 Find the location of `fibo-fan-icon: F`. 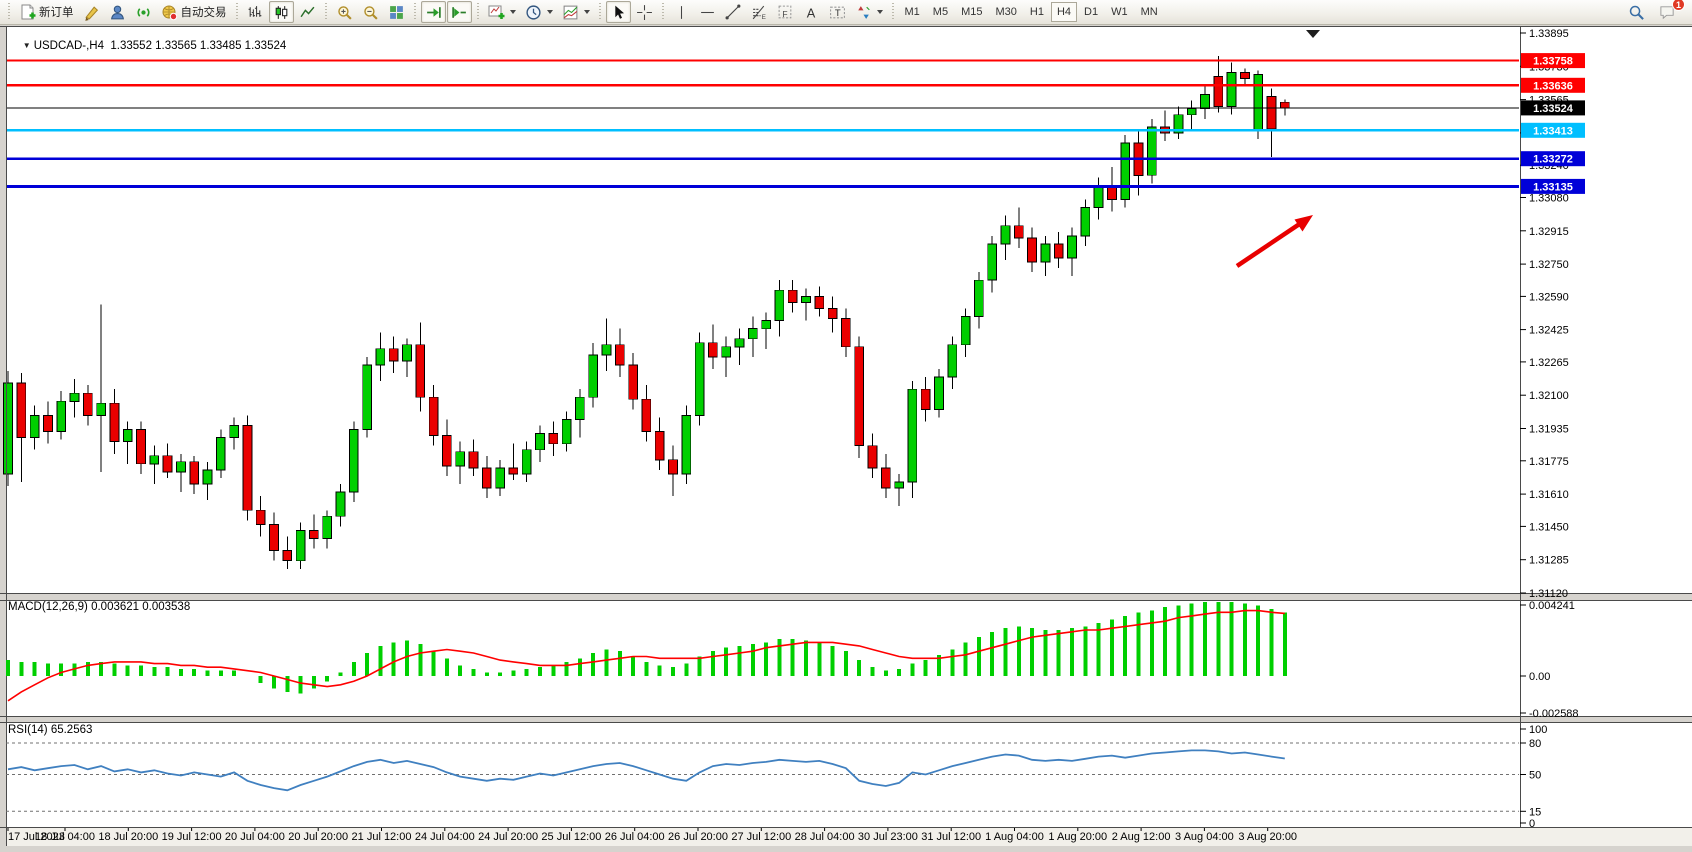

fibo-fan-icon: F is located at coordinates (785, 12).